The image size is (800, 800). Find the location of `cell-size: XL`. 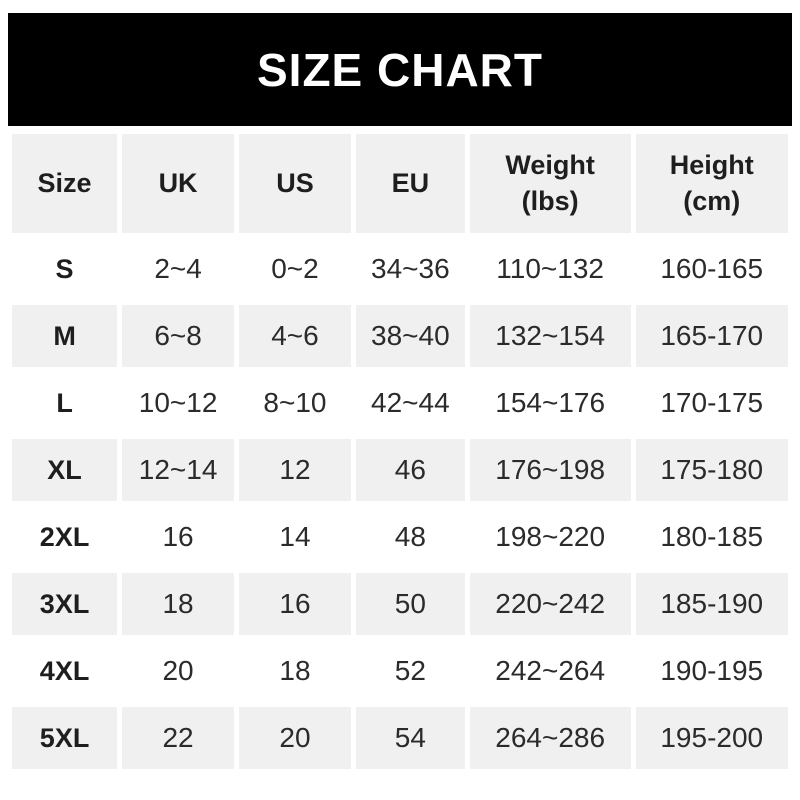

cell-size: XL is located at coordinates (65, 470).